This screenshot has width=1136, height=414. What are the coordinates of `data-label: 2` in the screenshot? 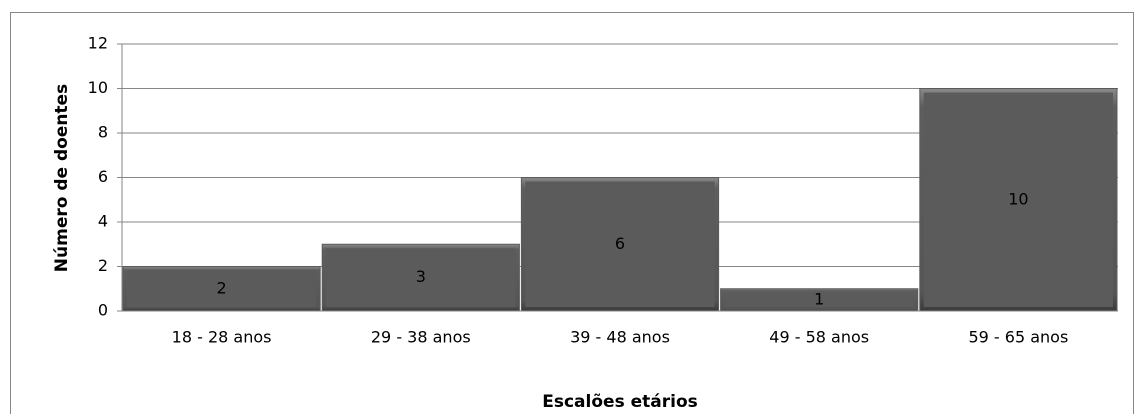 It's located at (222, 287).